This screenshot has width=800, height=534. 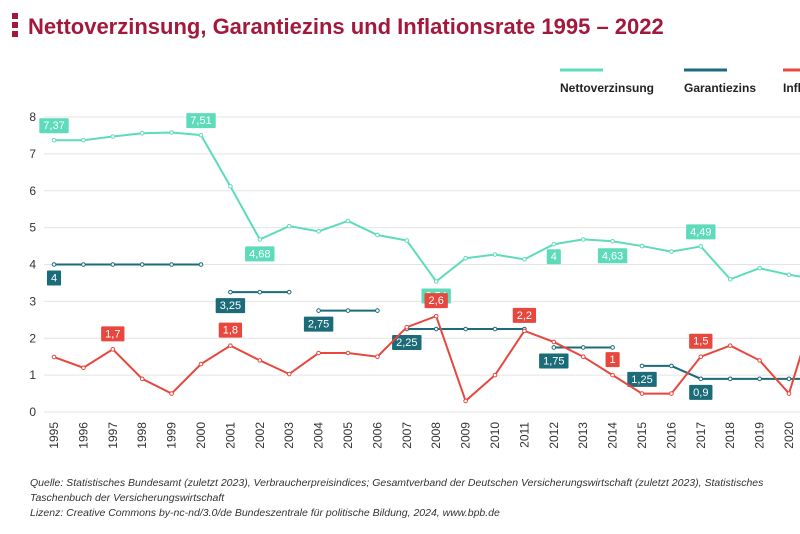 I want to click on x-tick-label: 2020, so click(x=789, y=435).